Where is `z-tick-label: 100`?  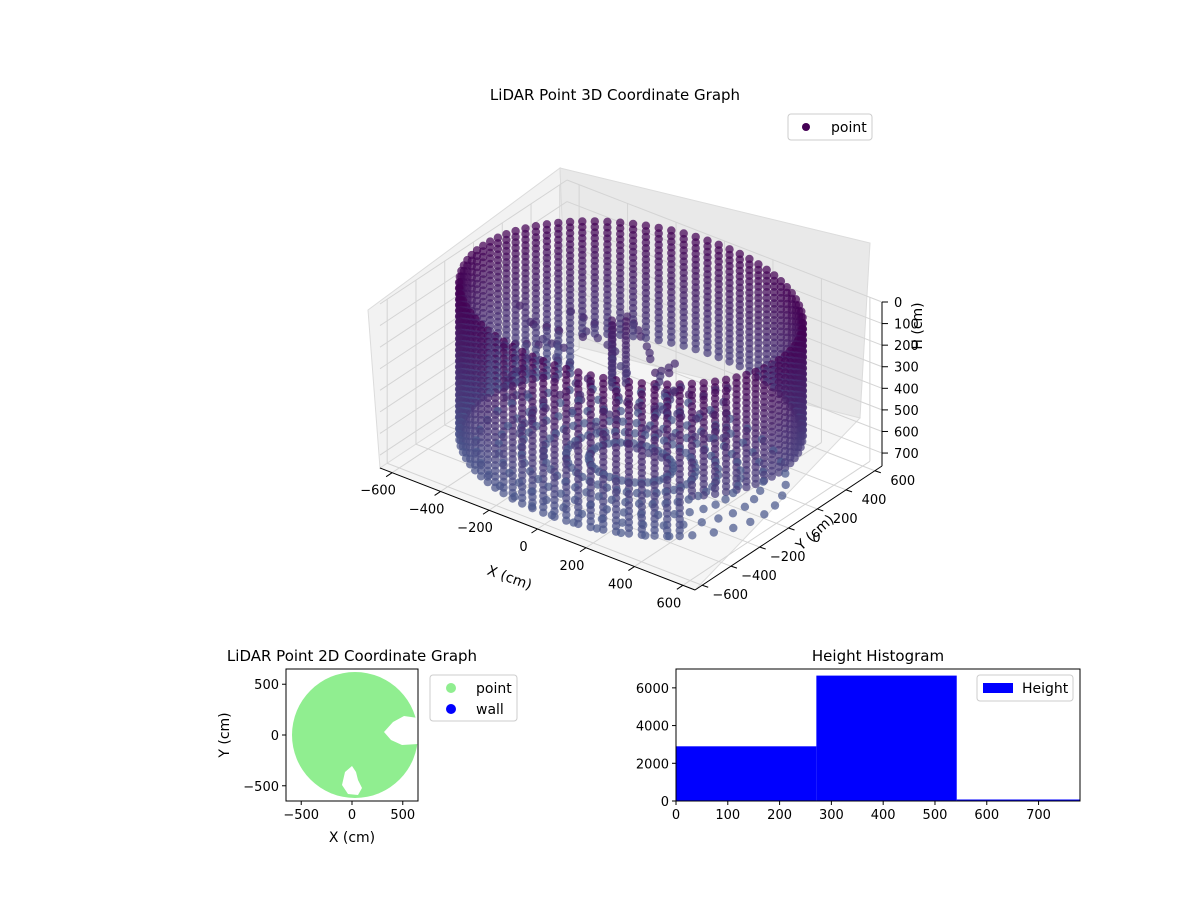 z-tick-label: 100 is located at coordinates (906, 325).